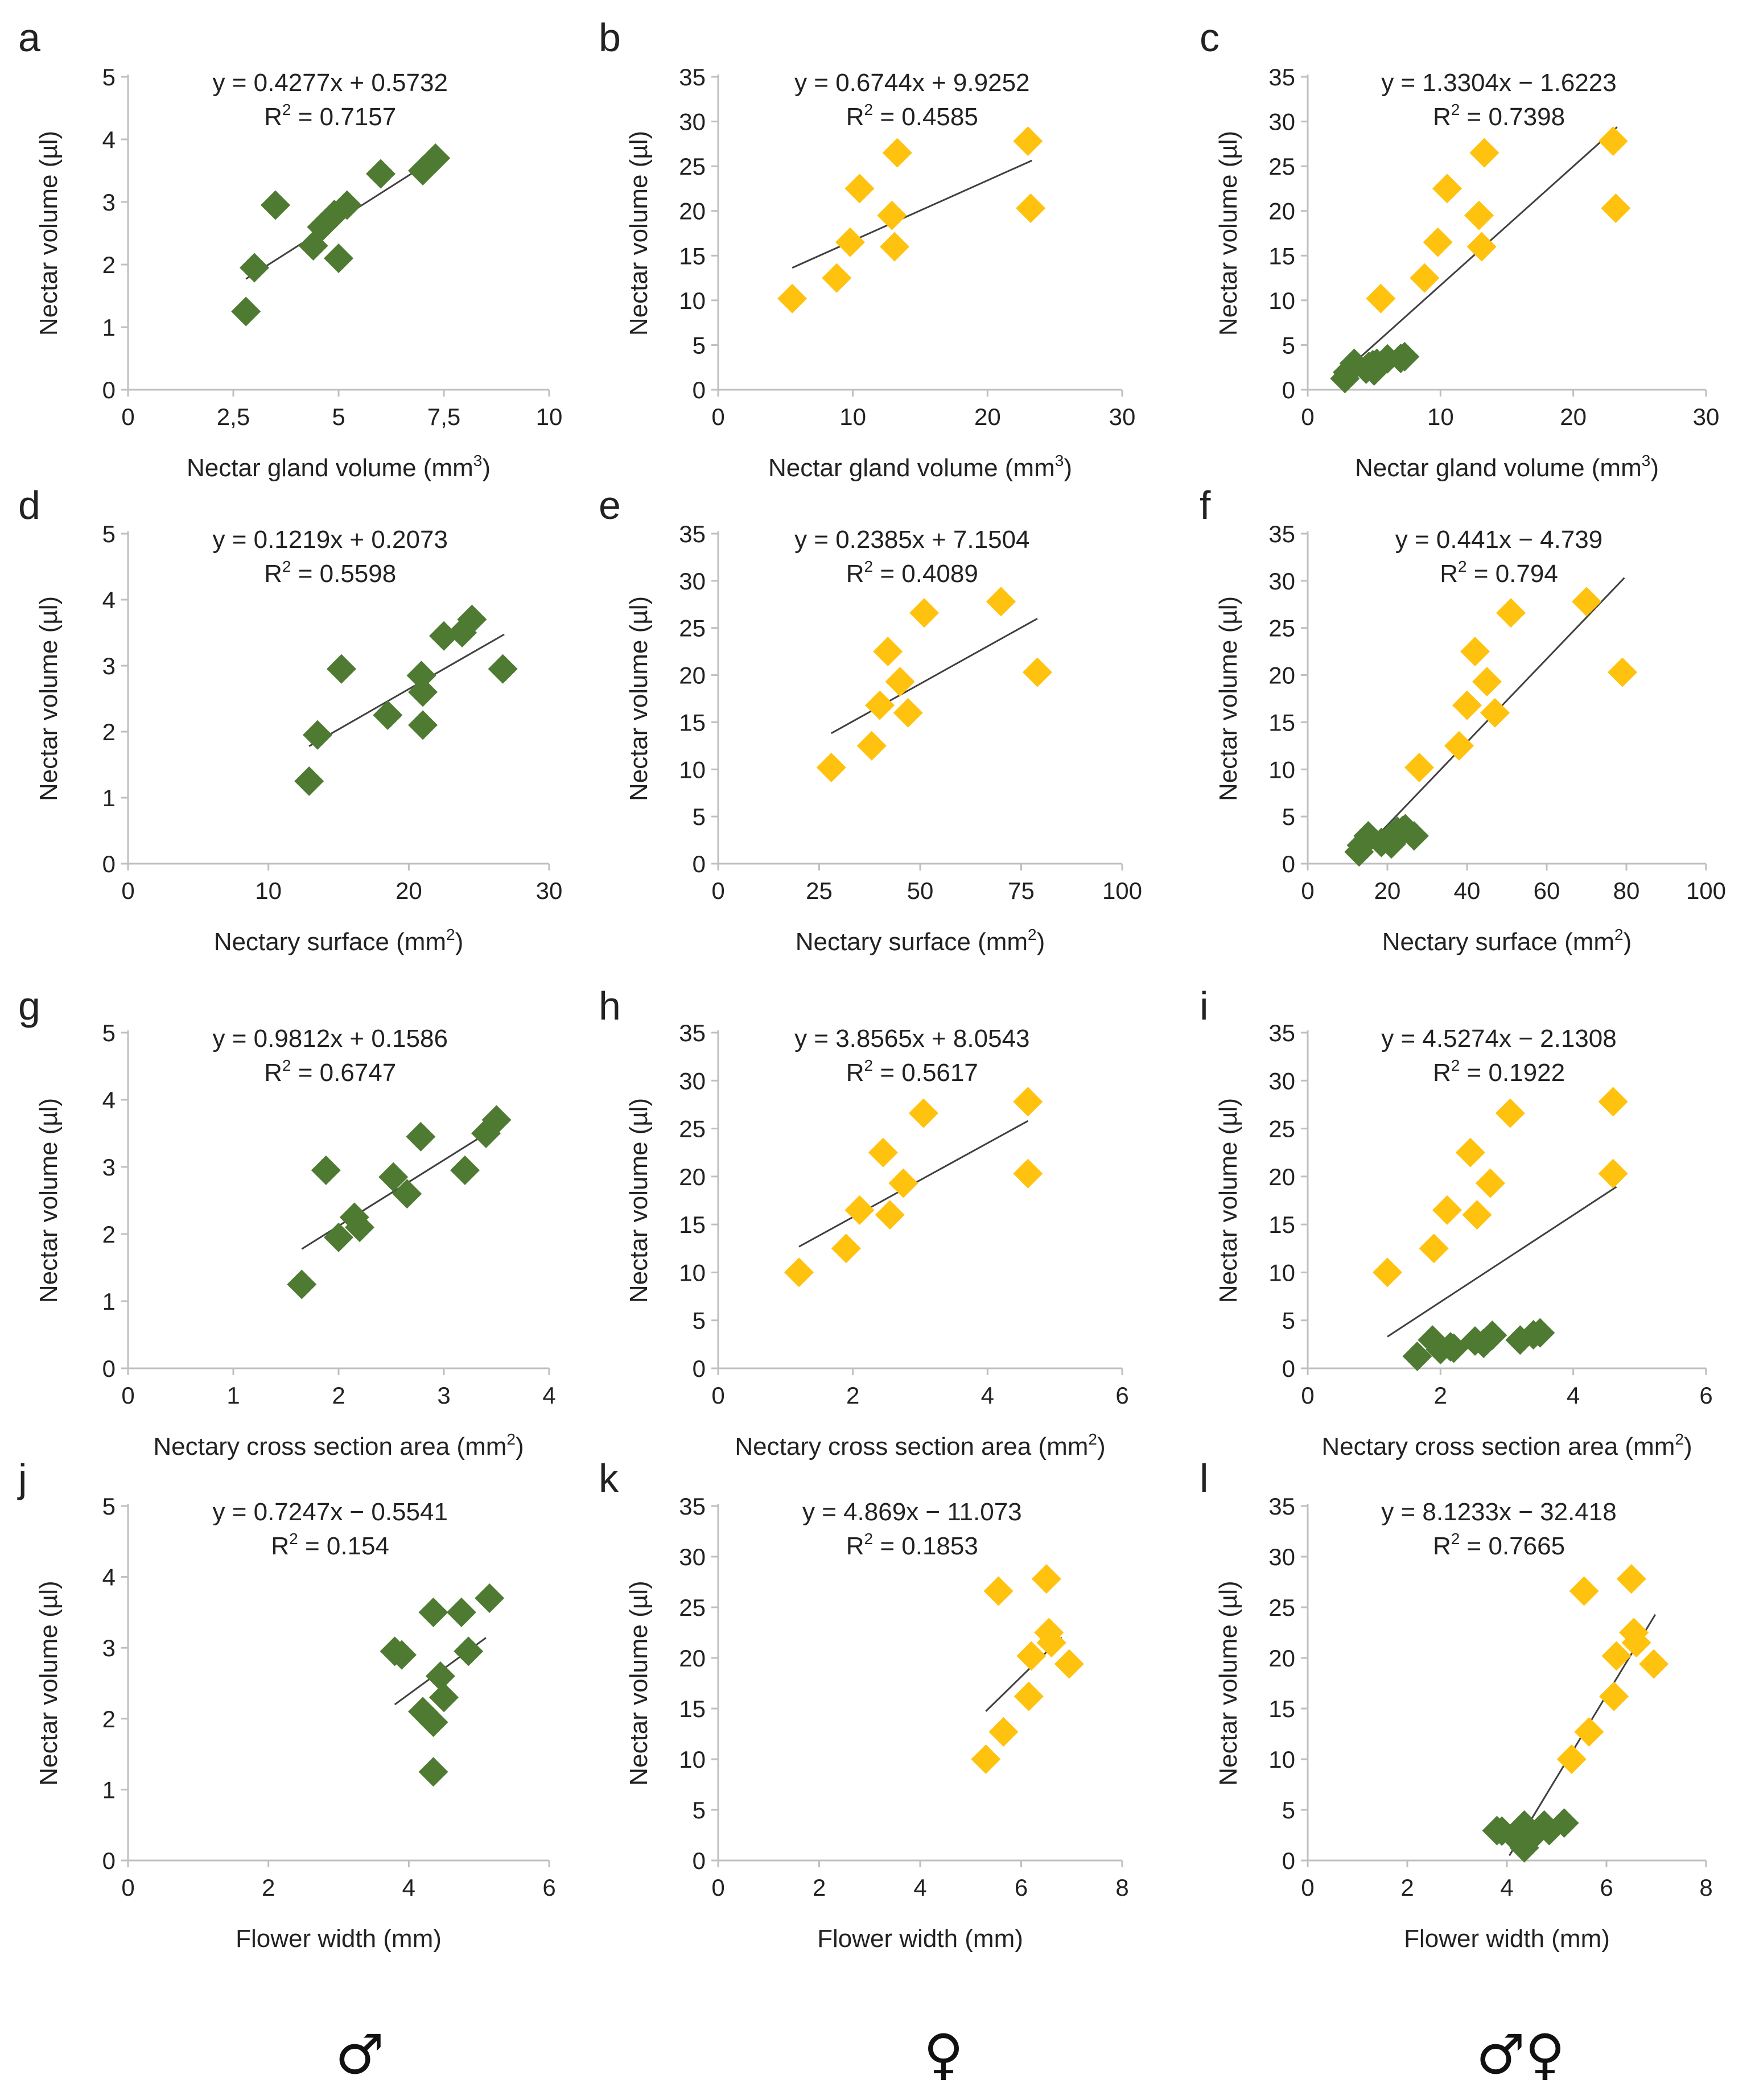 This screenshot has height=2100, width=1755. Describe the element at coordinates (1467, 890) in the screenshot. I see `x-tick-label: 40` at that location.